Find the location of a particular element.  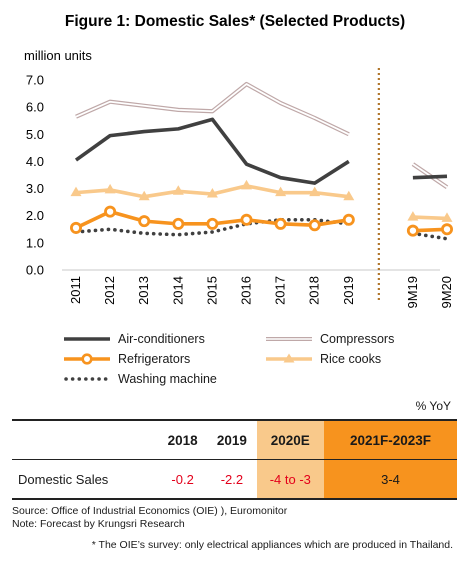

header-2019: 2019 is located at coordinates (232, 439).